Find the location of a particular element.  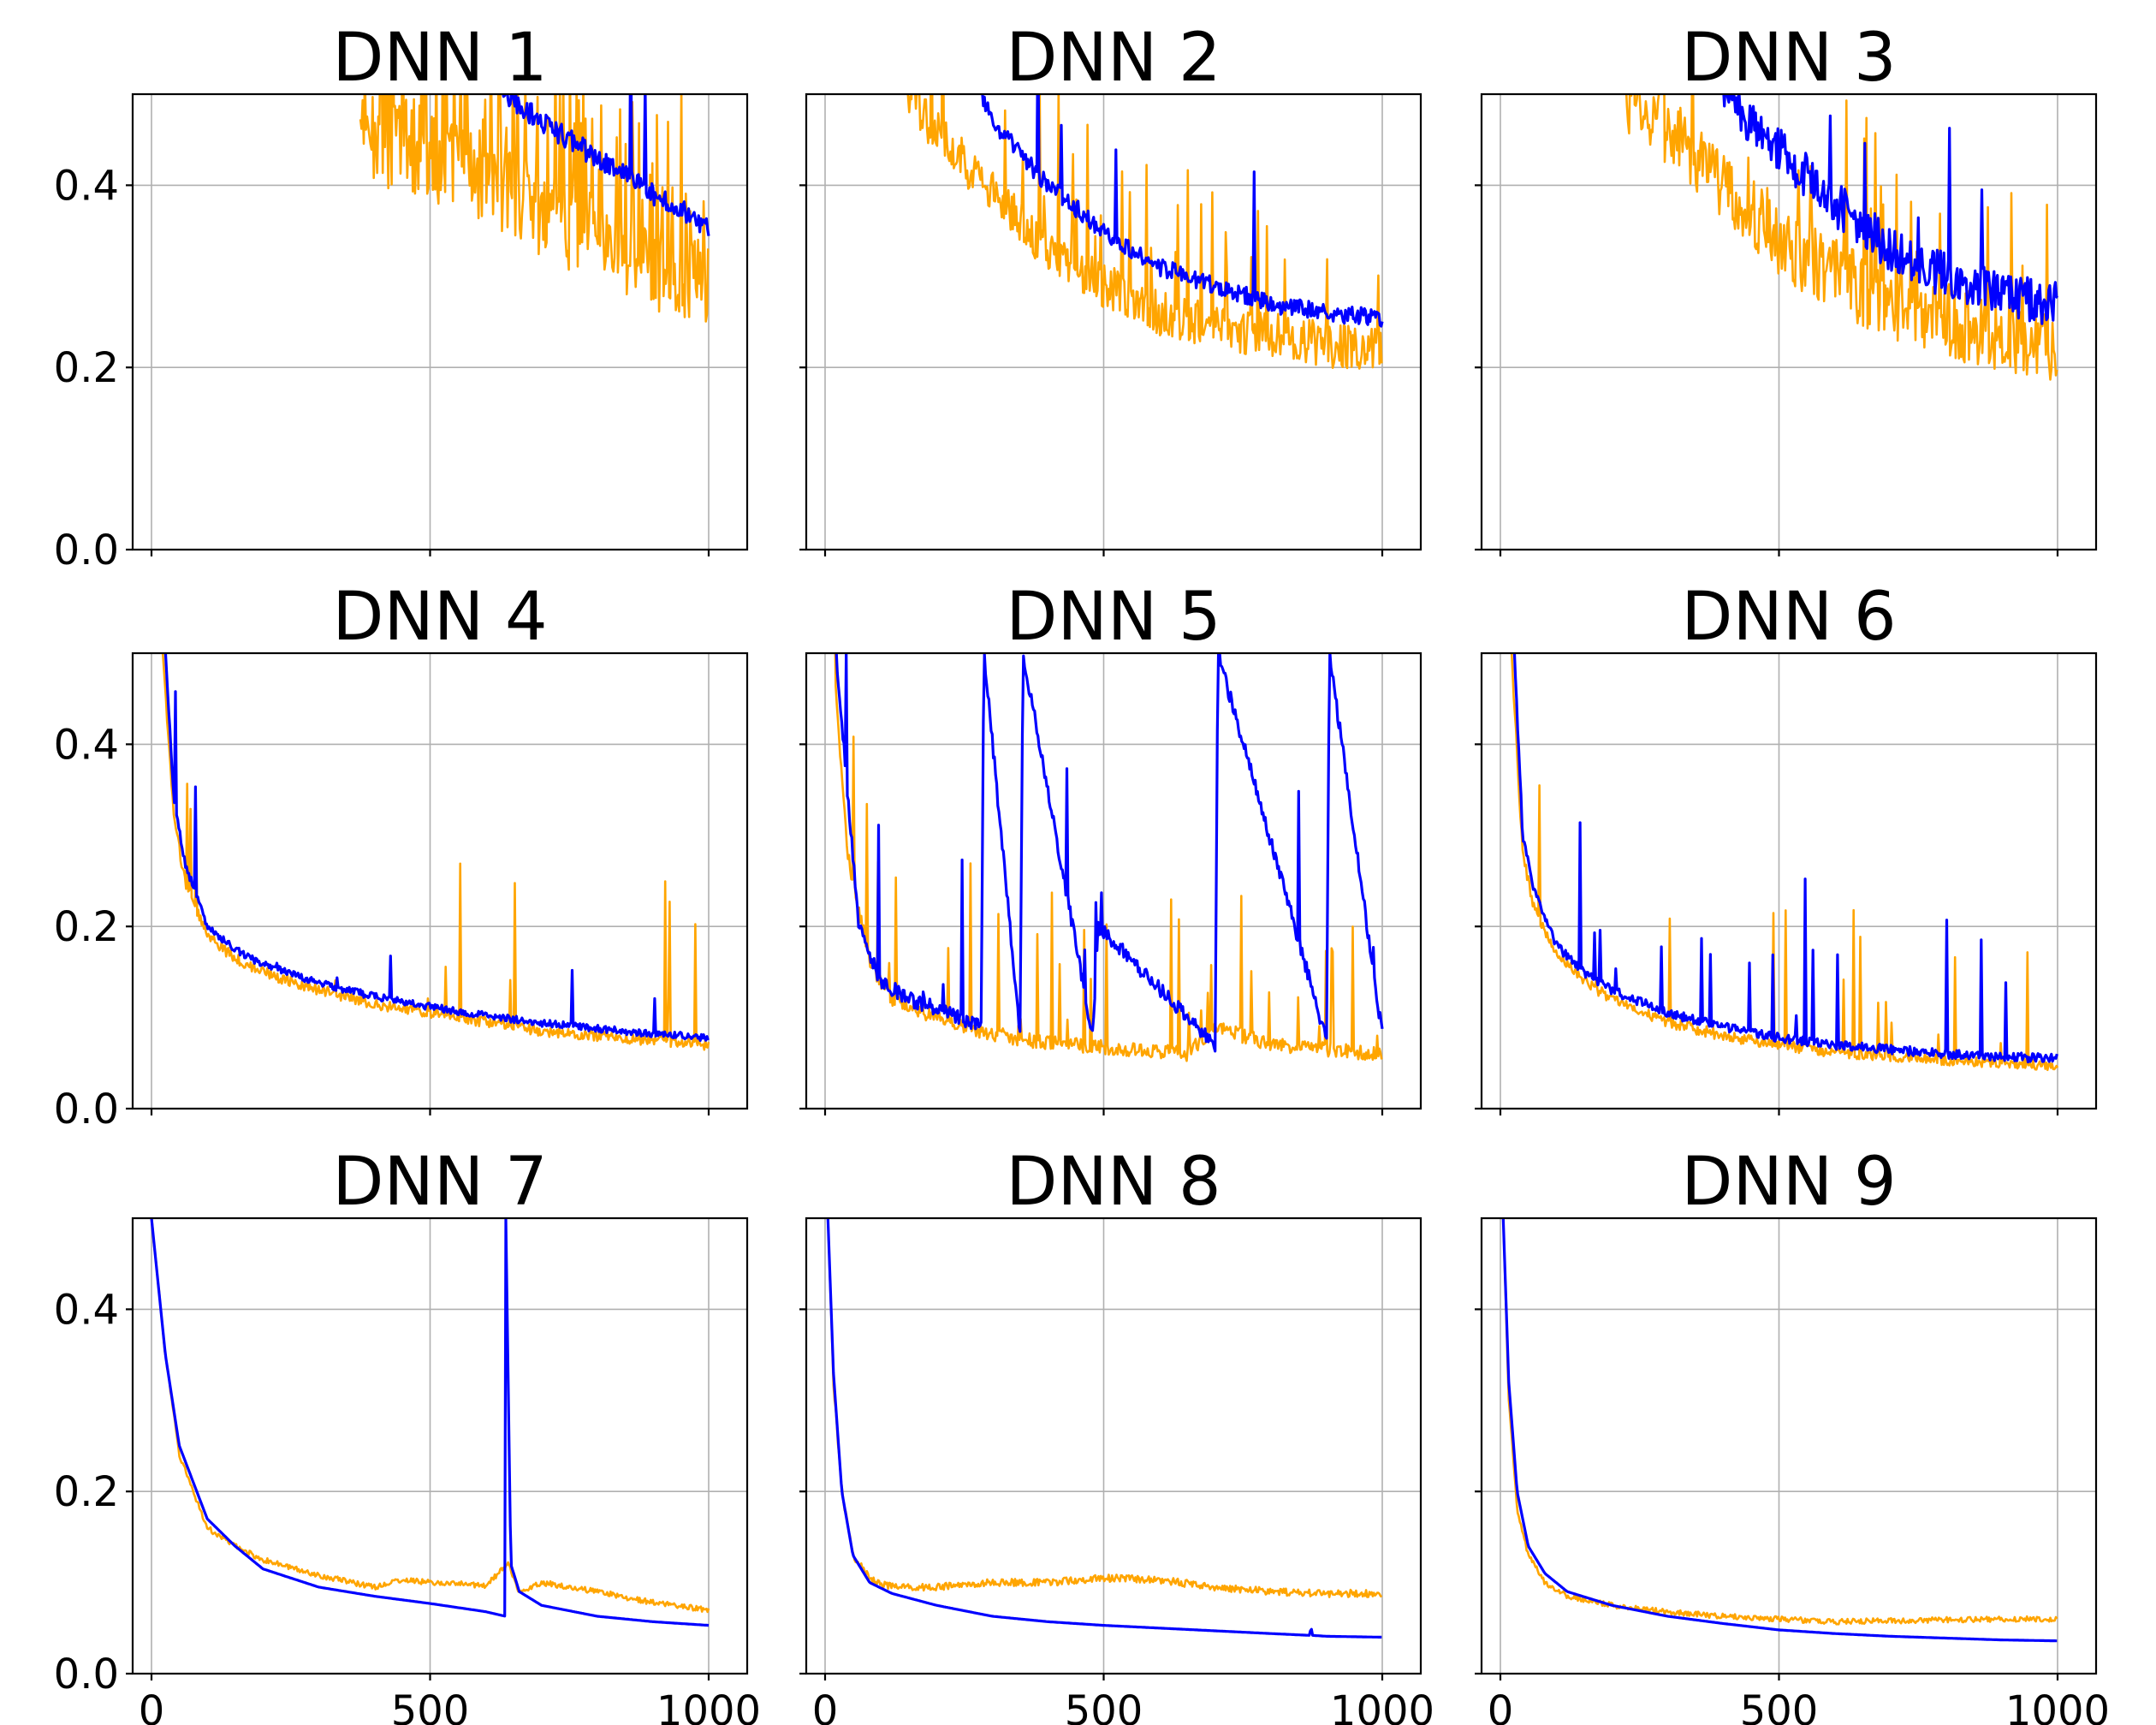

subplot-7: 0.0 0.2 0.4 0 500 1000 DNN 7 is located at coordinates (407, 1434).